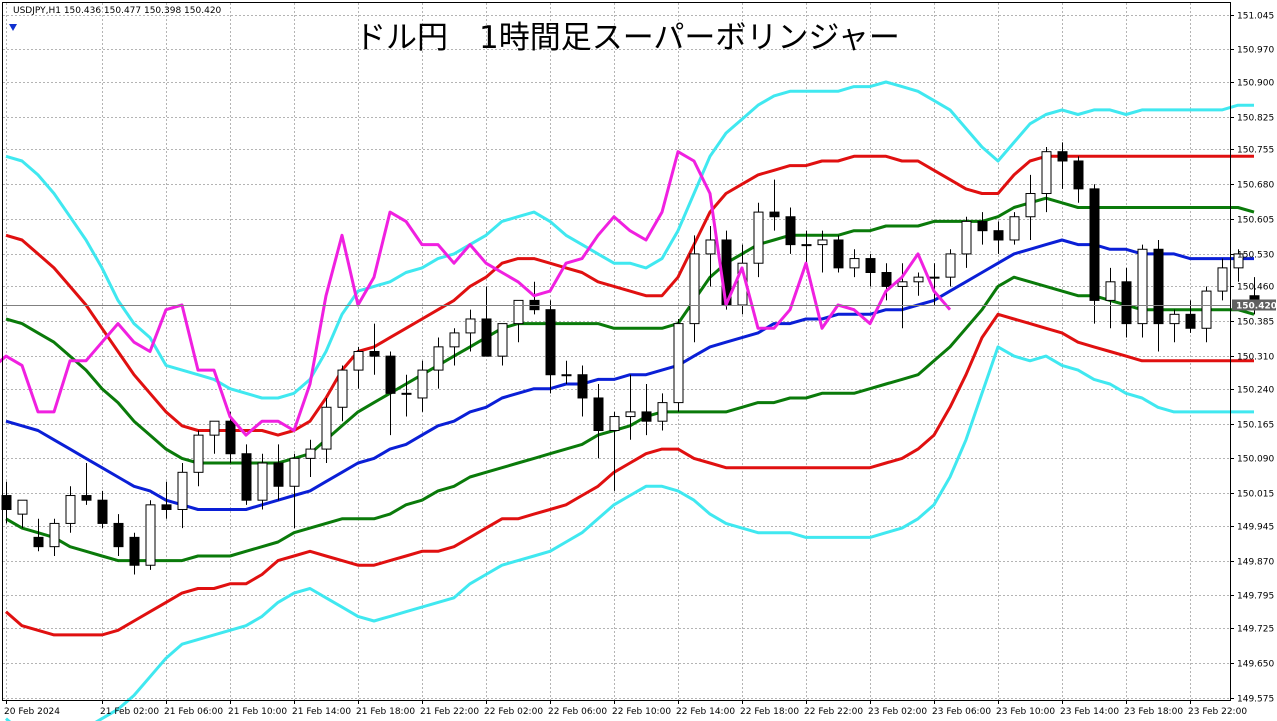 The height and width of the screenshot is (721, 1277). Describe the element at coordinates (1255, 151) in the screenshot. I see `price-tick-label: 150.755` at that location.